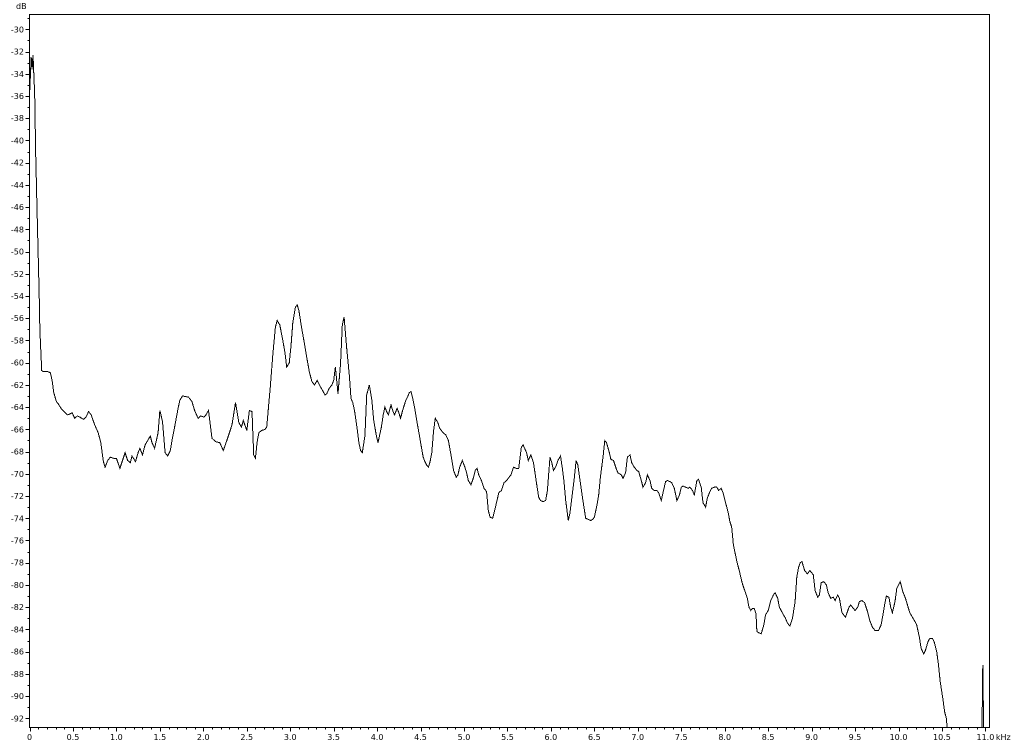 The height and width of the screenshot is (745, 1024). What do you see at coordinates (377, 737) in the screenshot?
I see `x-tick-label: 4.0` at bounding box center [377, 737].